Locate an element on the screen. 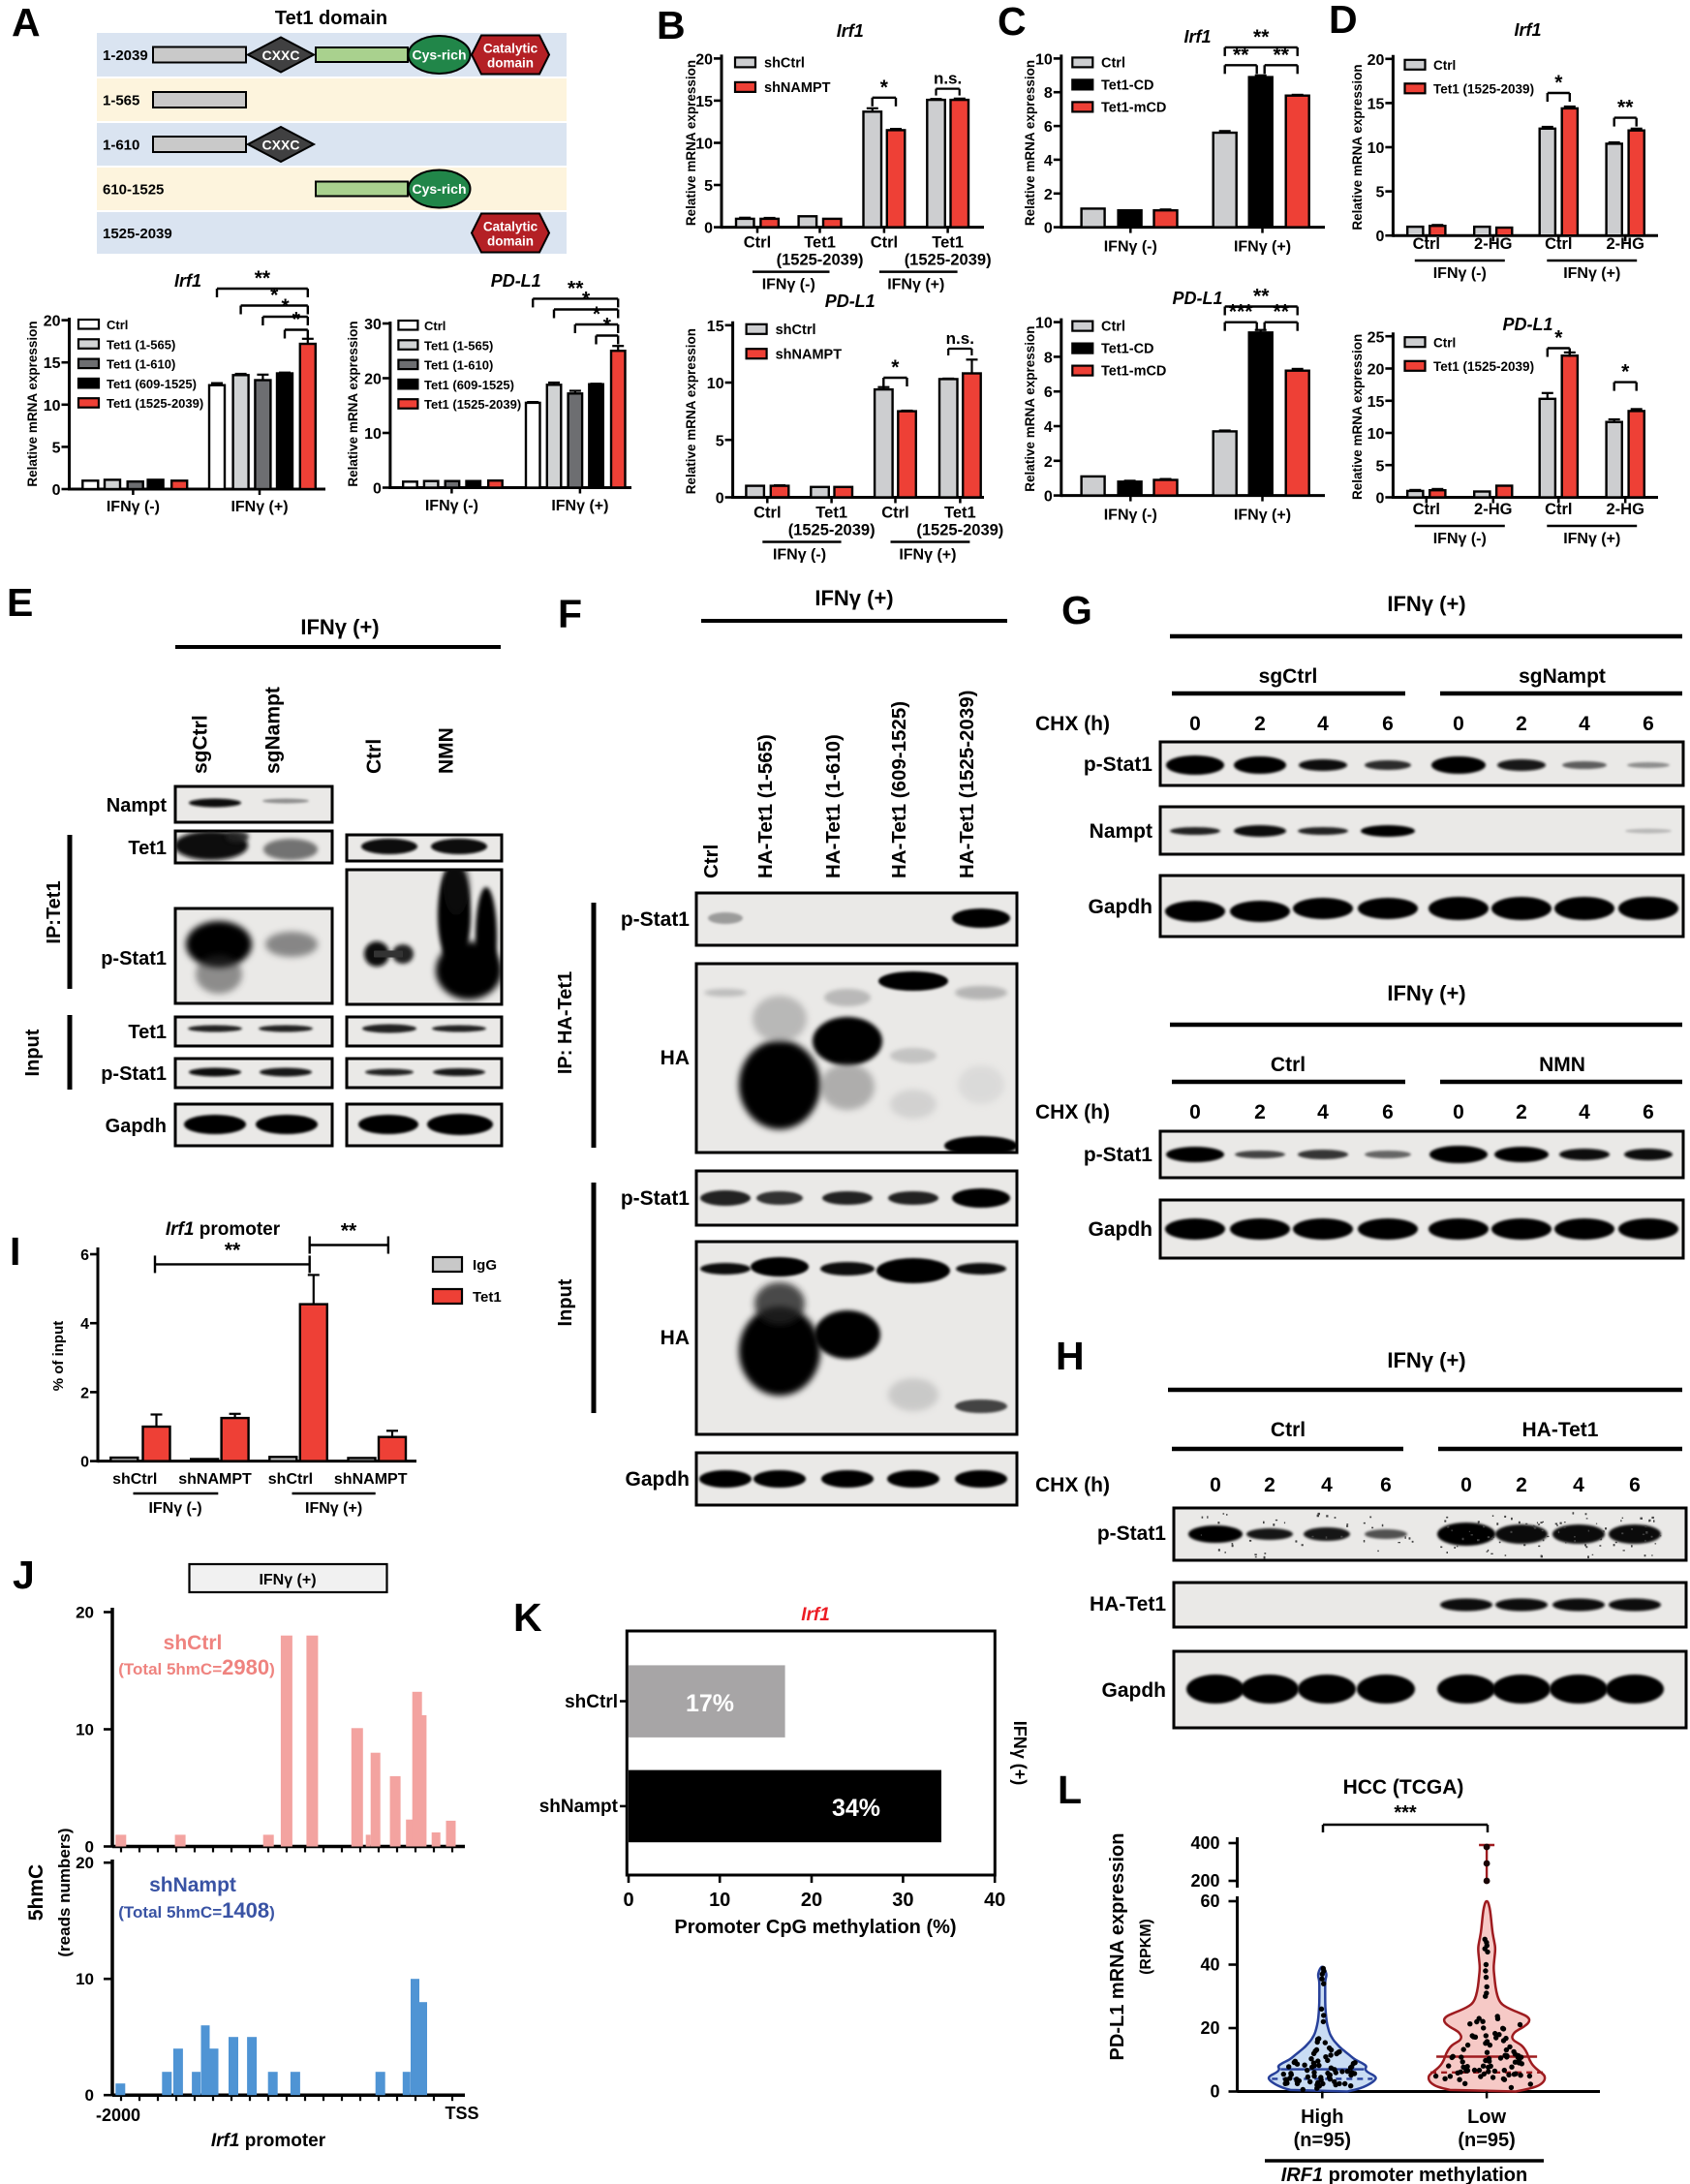 The image size is (1690, 2184). svg-text: HA-Tet1 is located at coordinates (1560, 1430).